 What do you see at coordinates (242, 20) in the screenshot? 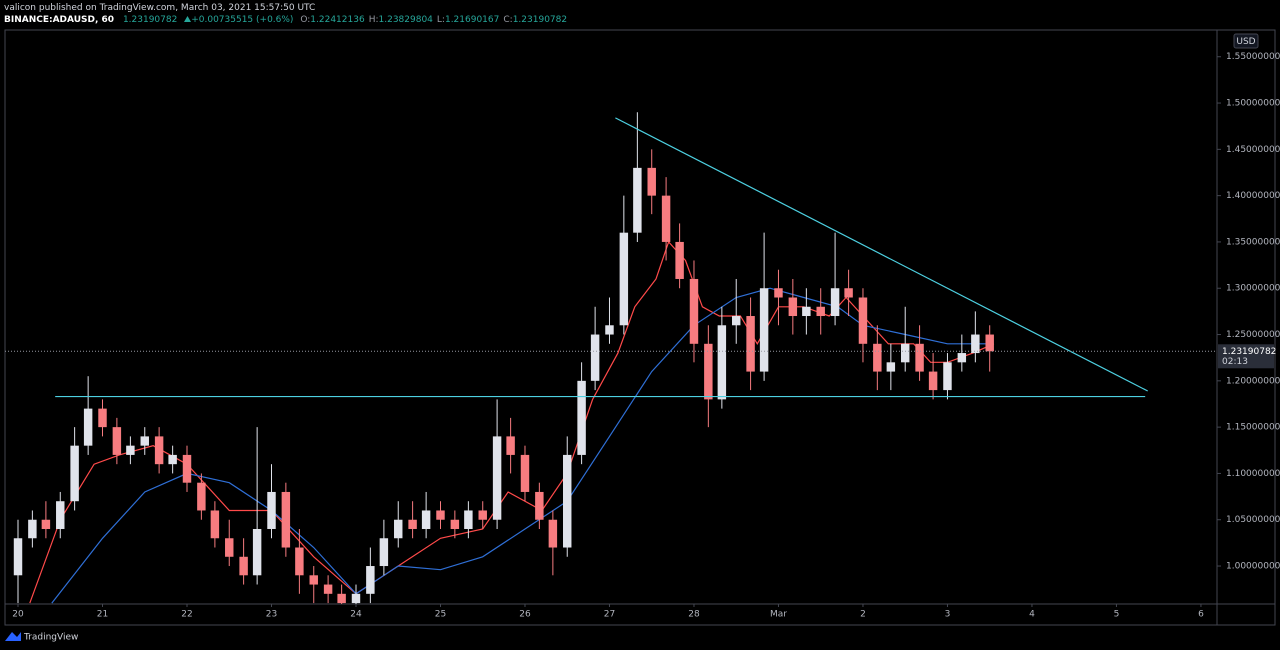
I see `change: +0.00735515 (+0.6%)` at bounding box center [242, 20].